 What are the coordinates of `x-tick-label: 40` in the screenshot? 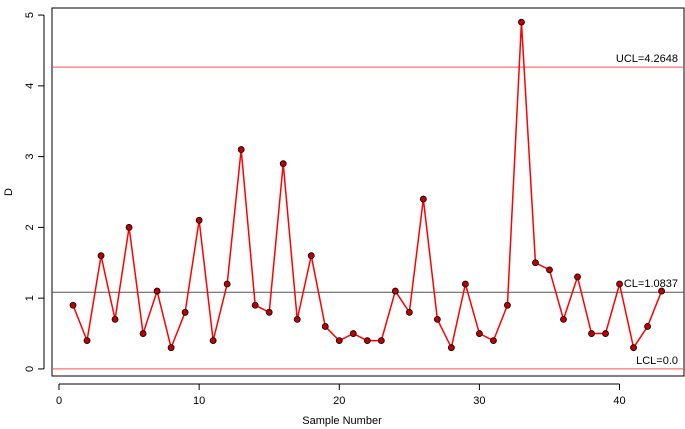 It's located at (619, 401).